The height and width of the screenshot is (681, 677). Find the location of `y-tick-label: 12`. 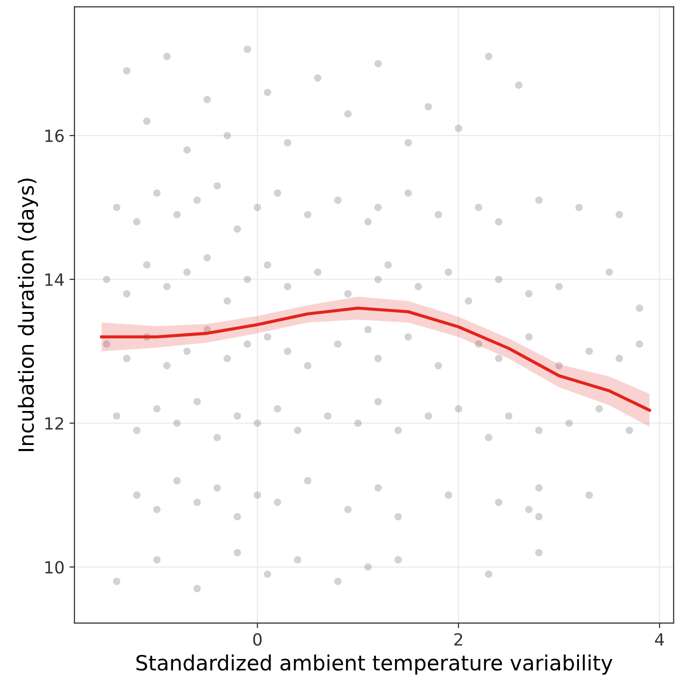

y-tick-label: 12 is located at coordinates (54, 423).